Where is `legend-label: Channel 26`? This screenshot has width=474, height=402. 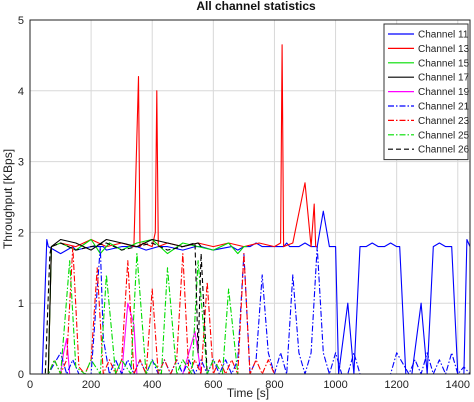
legend-label: Channel 26 is located at coordinates (444, 150).